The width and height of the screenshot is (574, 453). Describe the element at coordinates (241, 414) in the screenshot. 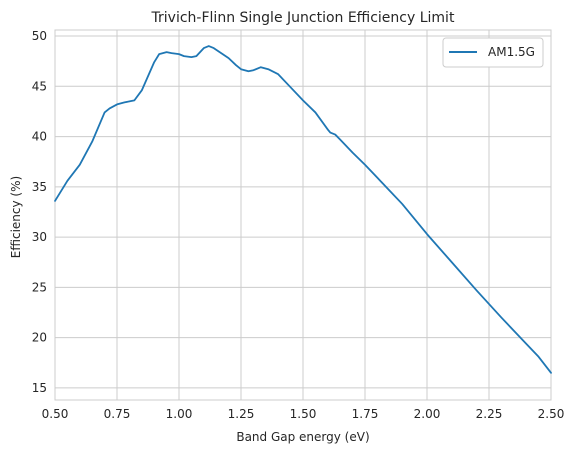

I see `x-tick-label: 1.25` at that location.